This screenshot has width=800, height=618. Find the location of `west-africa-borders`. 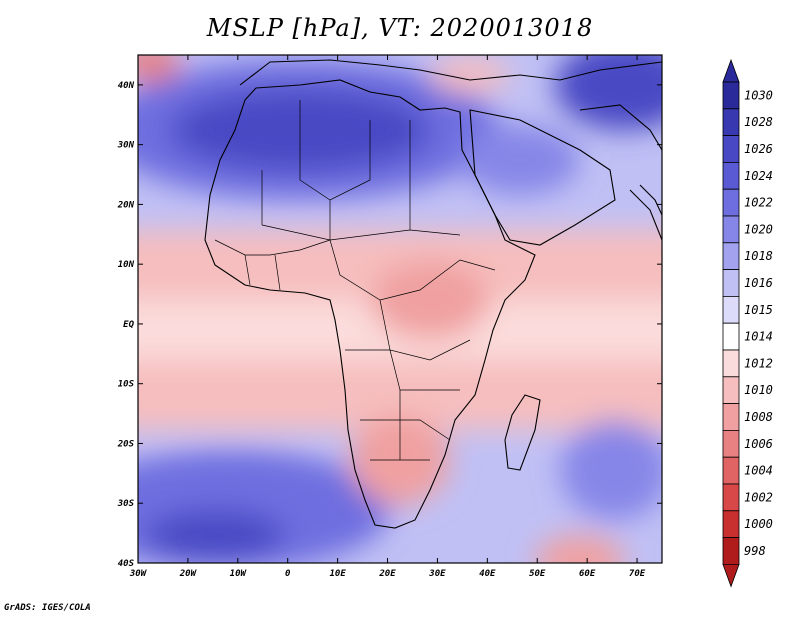

west-africa-borders is located at coordinates (272, 265).